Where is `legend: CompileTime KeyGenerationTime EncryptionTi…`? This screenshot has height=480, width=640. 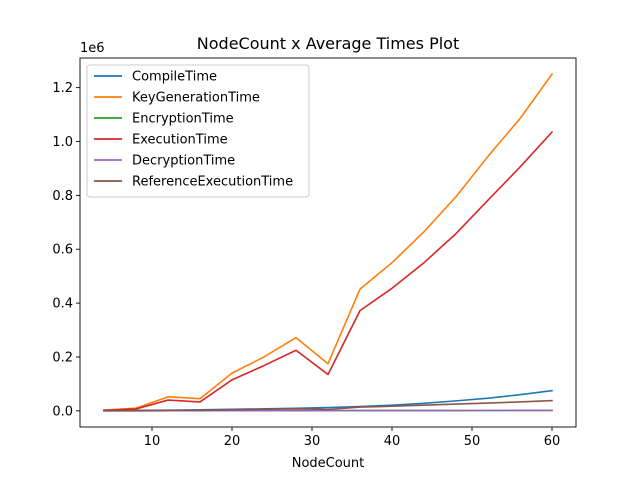
legend: CompileTime KeyGenerationTime EncryptionTi… is located at coordinates (198, 131).